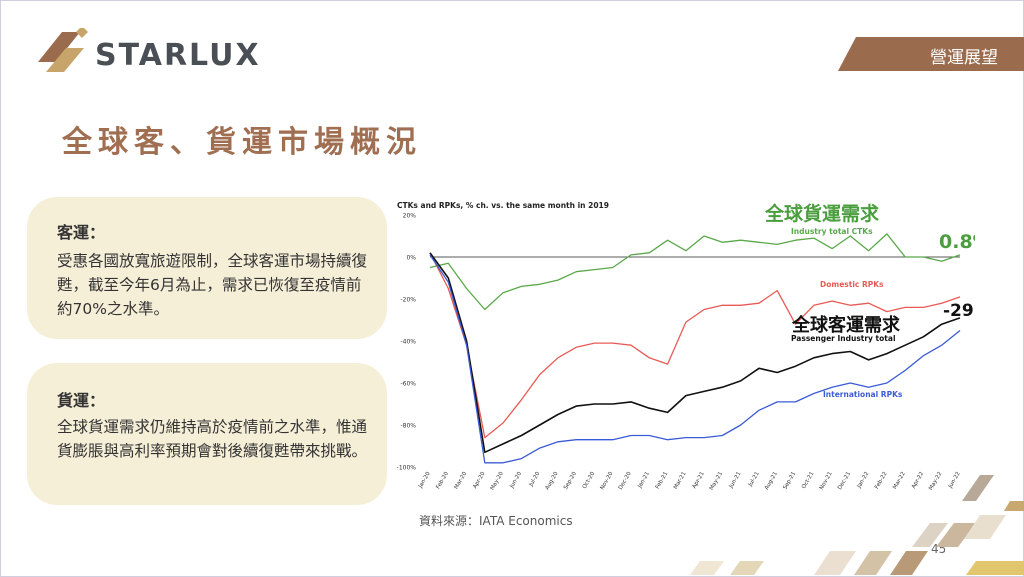  Describe the element at coordinates (846, 325) in the screenshot. I see `passenger-demand-annotation: 全球客運需求` at that location.